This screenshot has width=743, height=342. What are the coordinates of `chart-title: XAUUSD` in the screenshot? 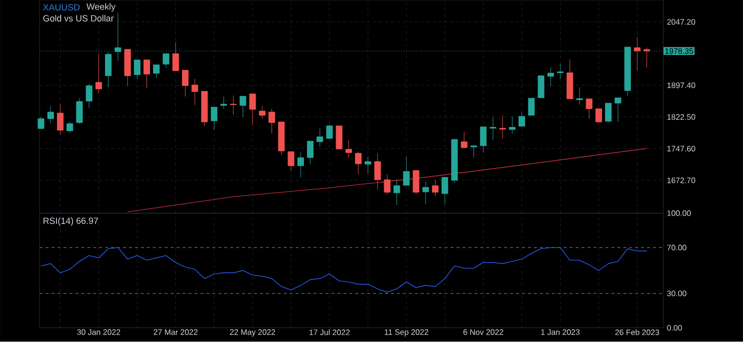 It's located at (61, 7).